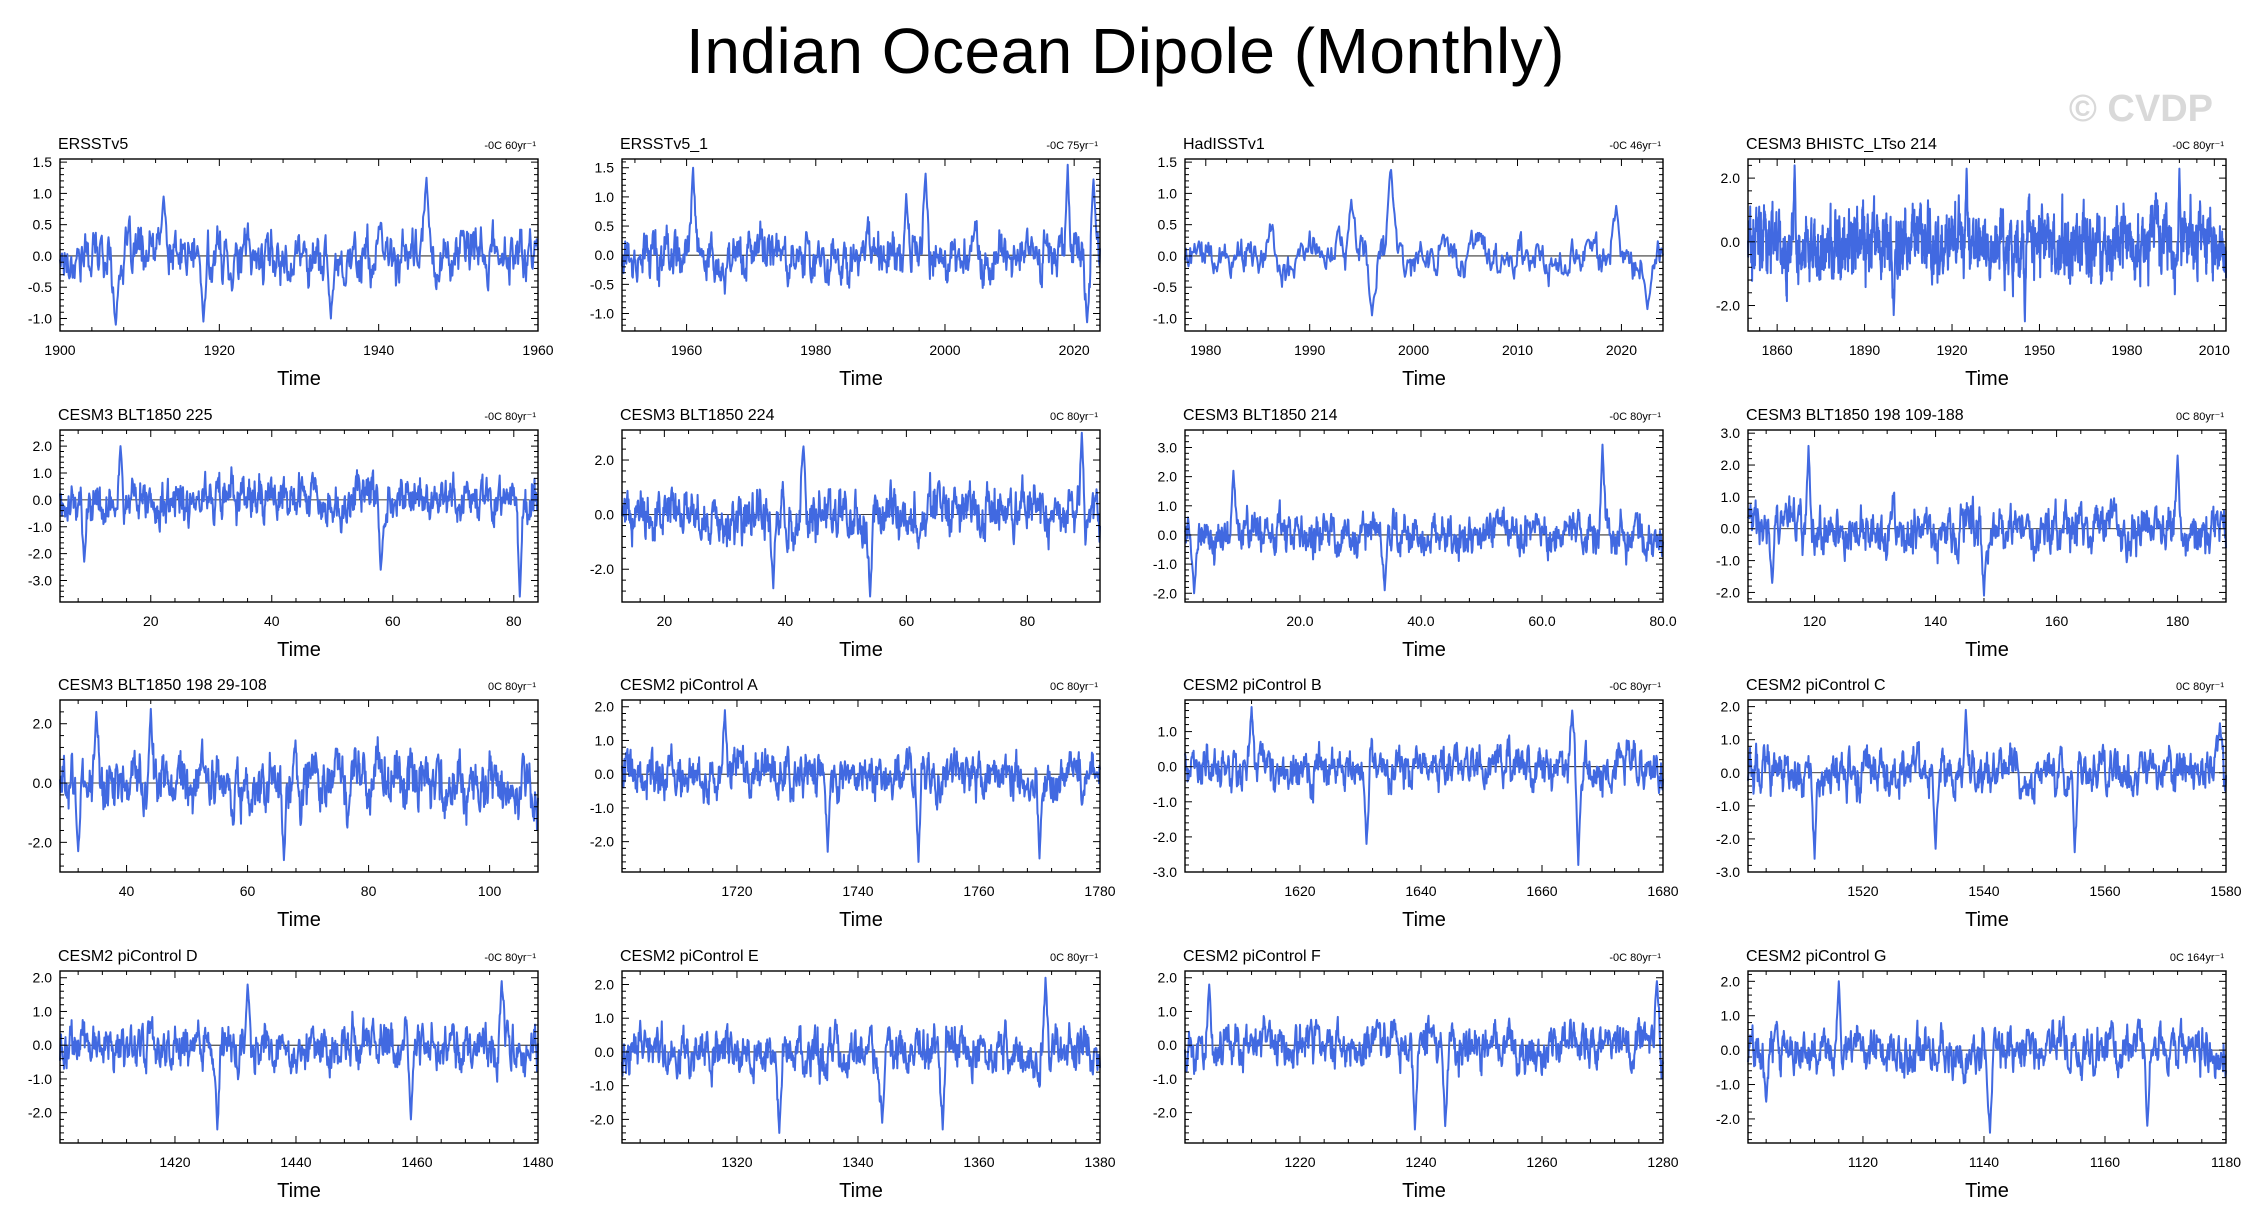  I want to click on x-tick-label: 2000, so click(944, 350).